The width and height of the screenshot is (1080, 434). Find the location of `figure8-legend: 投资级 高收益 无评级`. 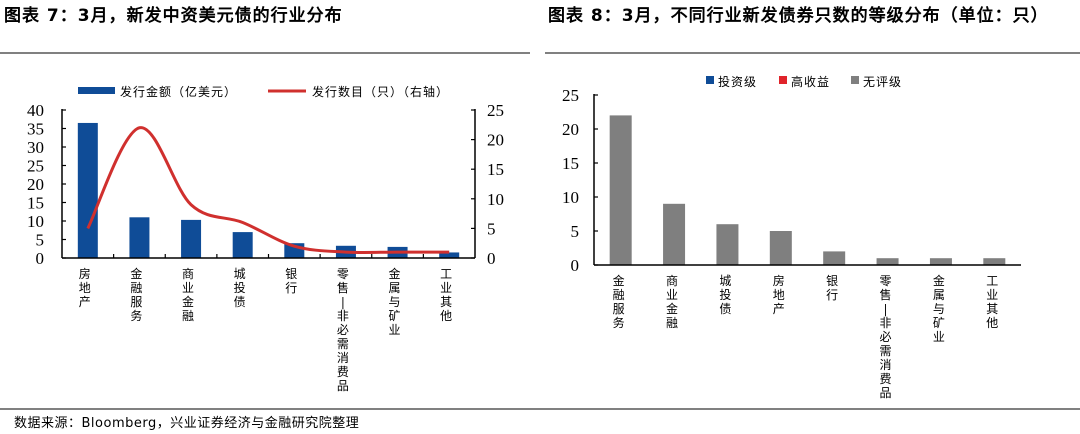

figure8-legend: 投资级 高收益 无评级 is located at coordinates (803, 81).